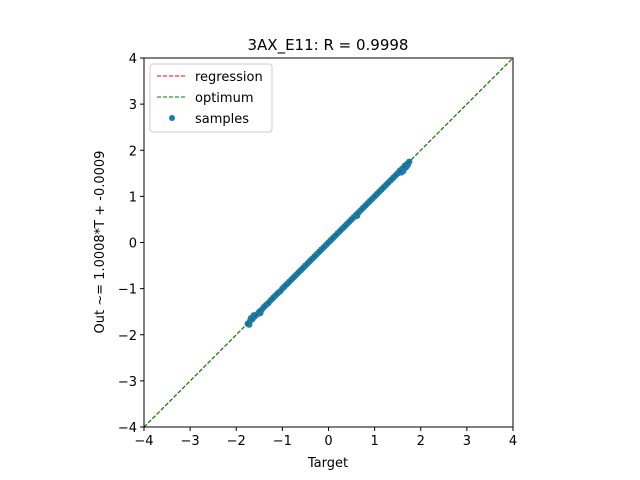 The width and height of the screenshot is (640, 480). What do you see at coordinates (133, 59) in the screenshot?
I see `y-tick-label: 4` at bounding box center [133, 59].